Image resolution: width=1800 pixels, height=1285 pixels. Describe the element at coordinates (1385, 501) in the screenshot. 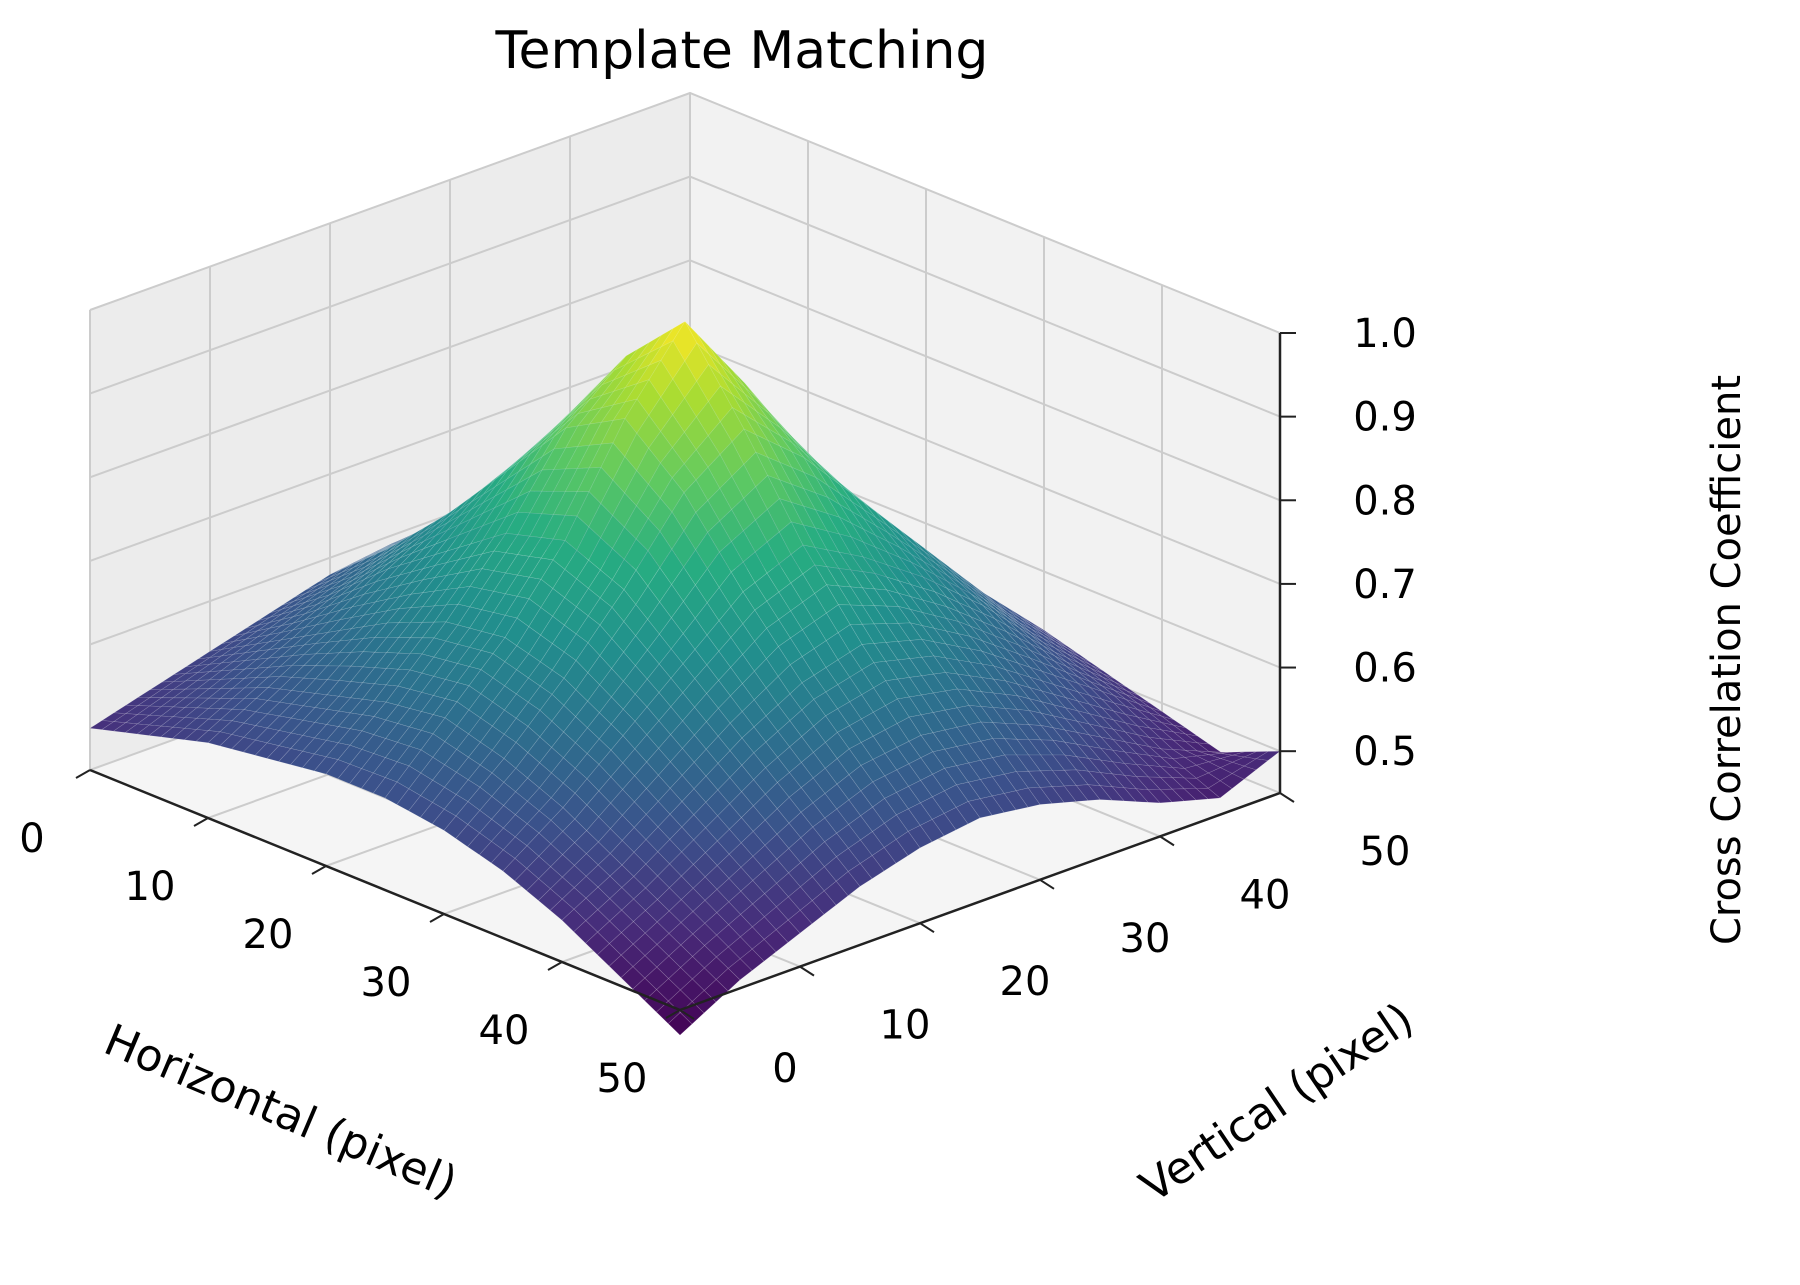

I see `z-tick-label: 0.8` at that location.